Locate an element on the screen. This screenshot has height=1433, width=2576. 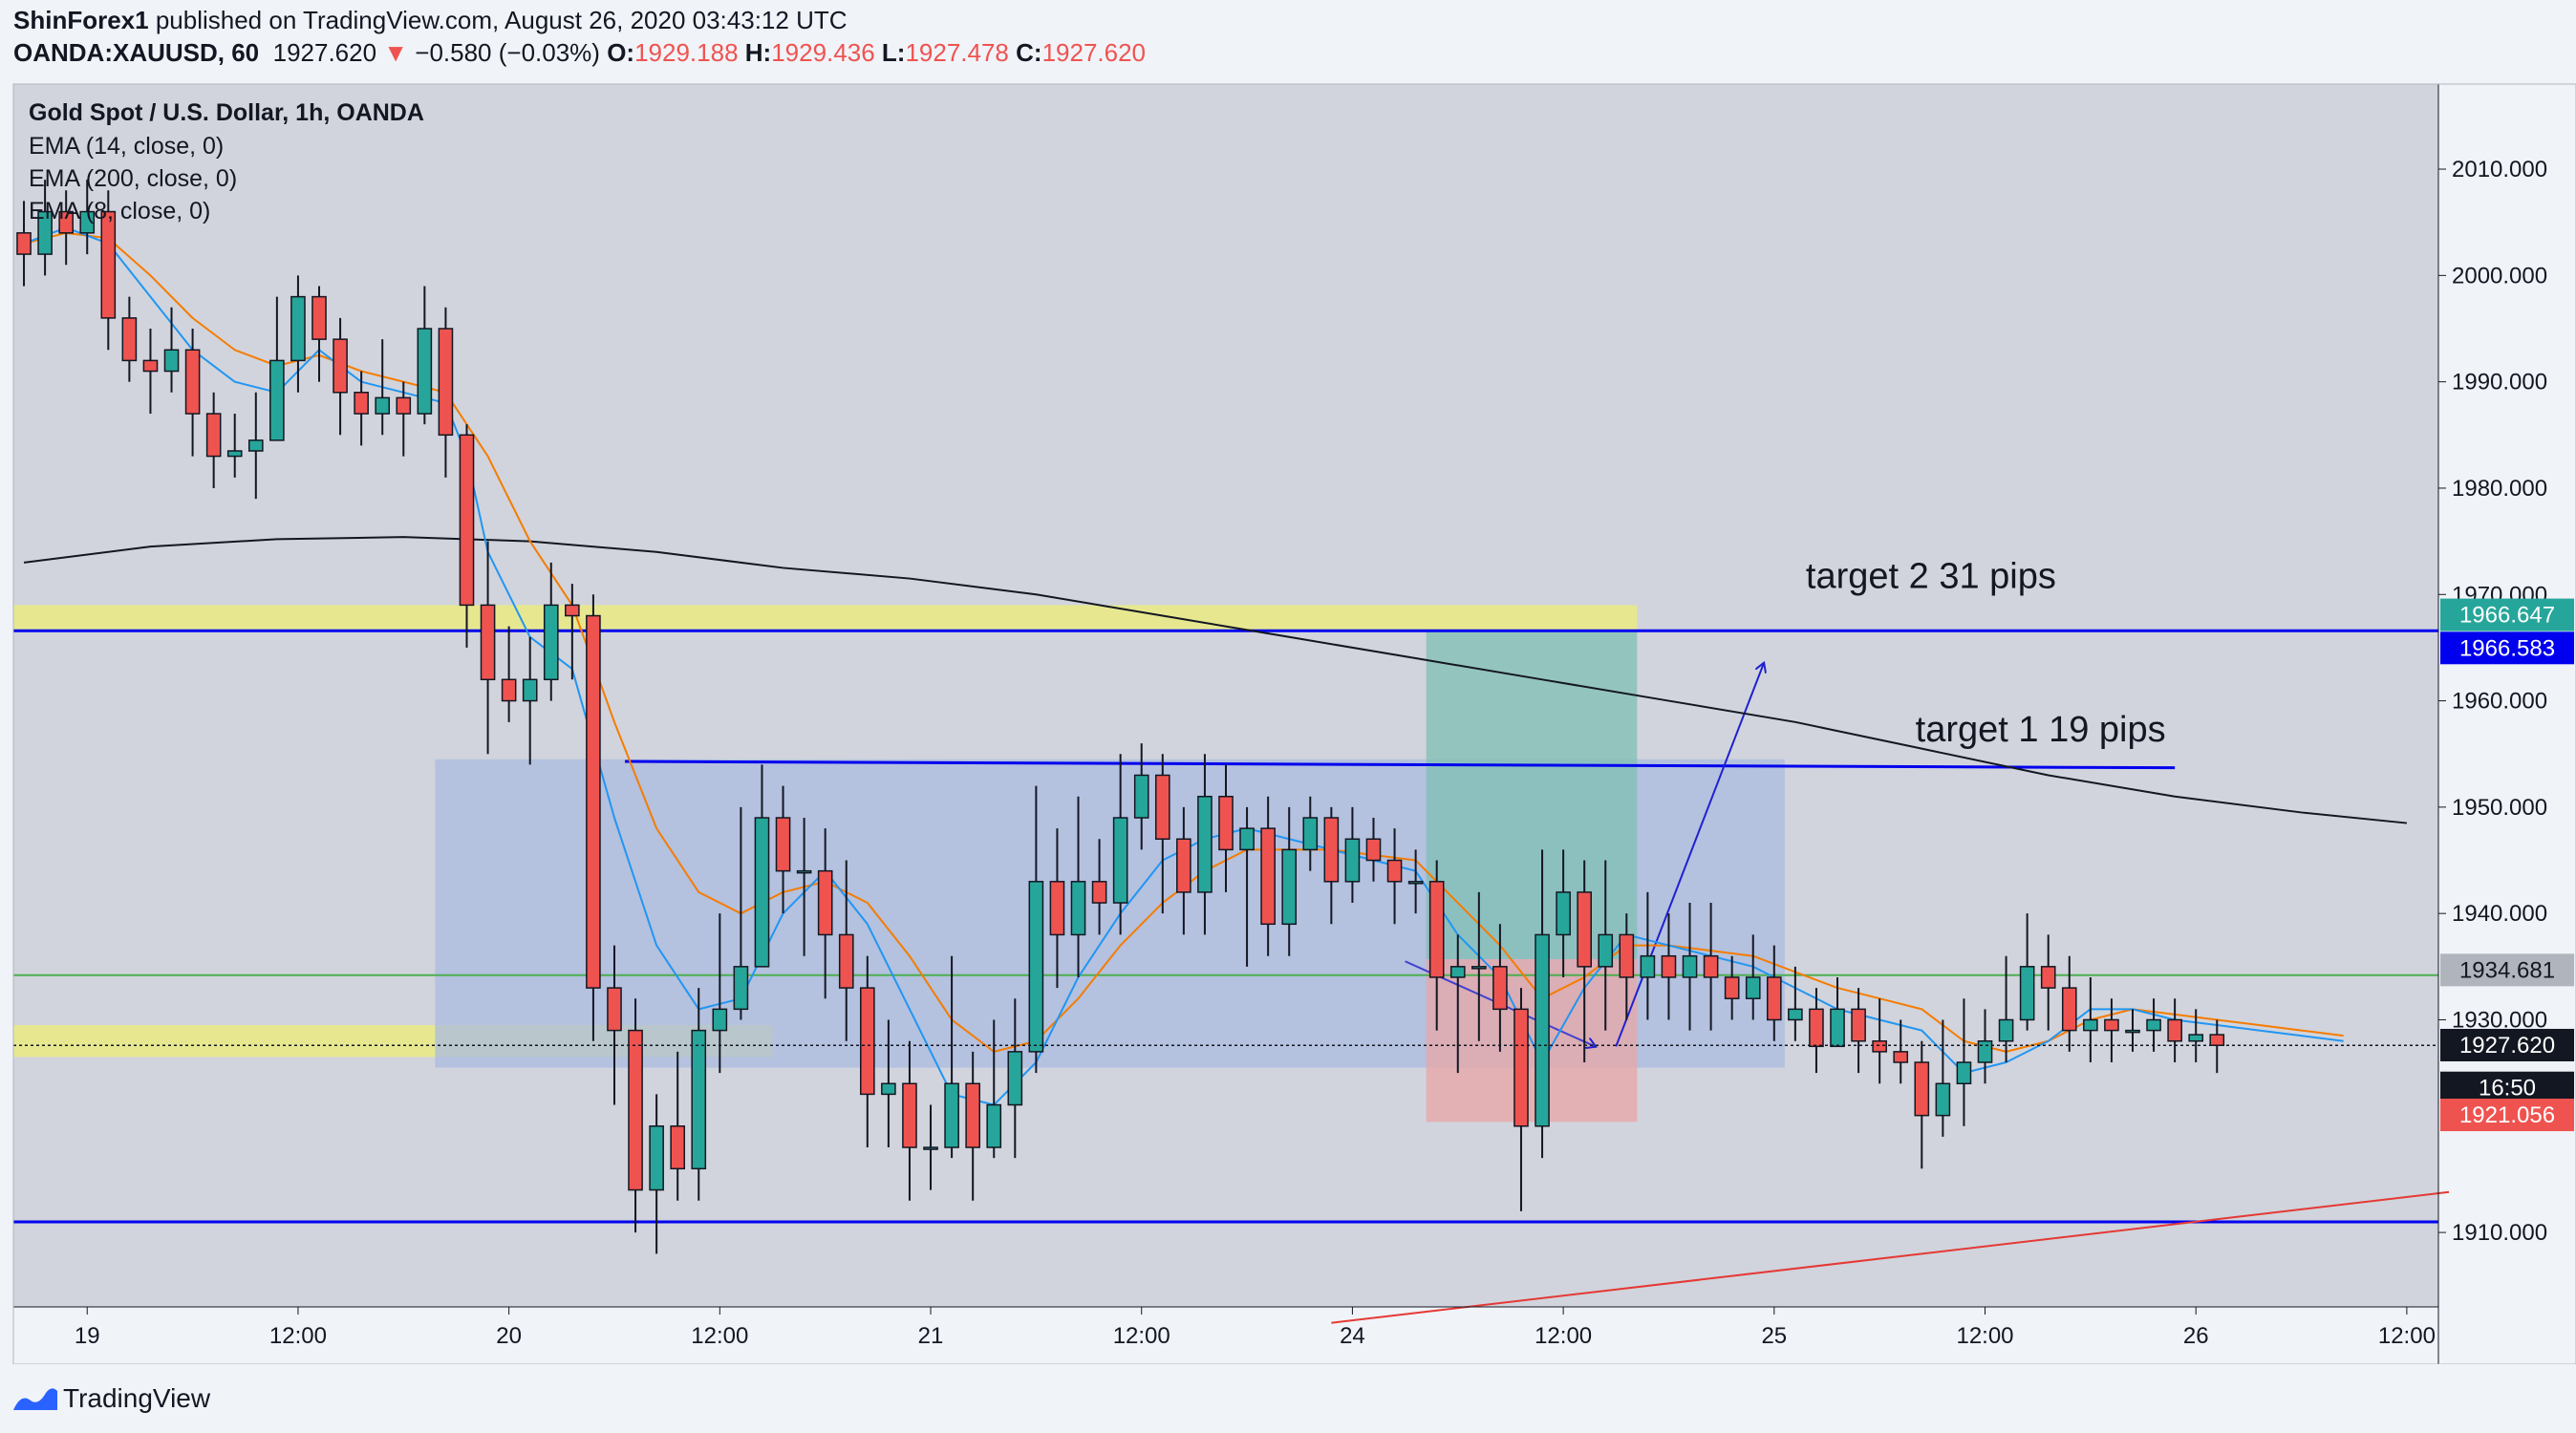
tradingview-logo-icon is located at coordinates (35, 1400).